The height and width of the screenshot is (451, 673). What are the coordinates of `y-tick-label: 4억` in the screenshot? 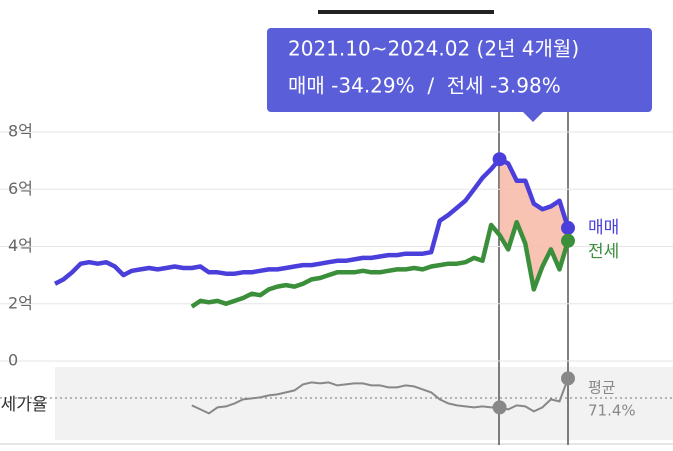 It's located at (20, 245).